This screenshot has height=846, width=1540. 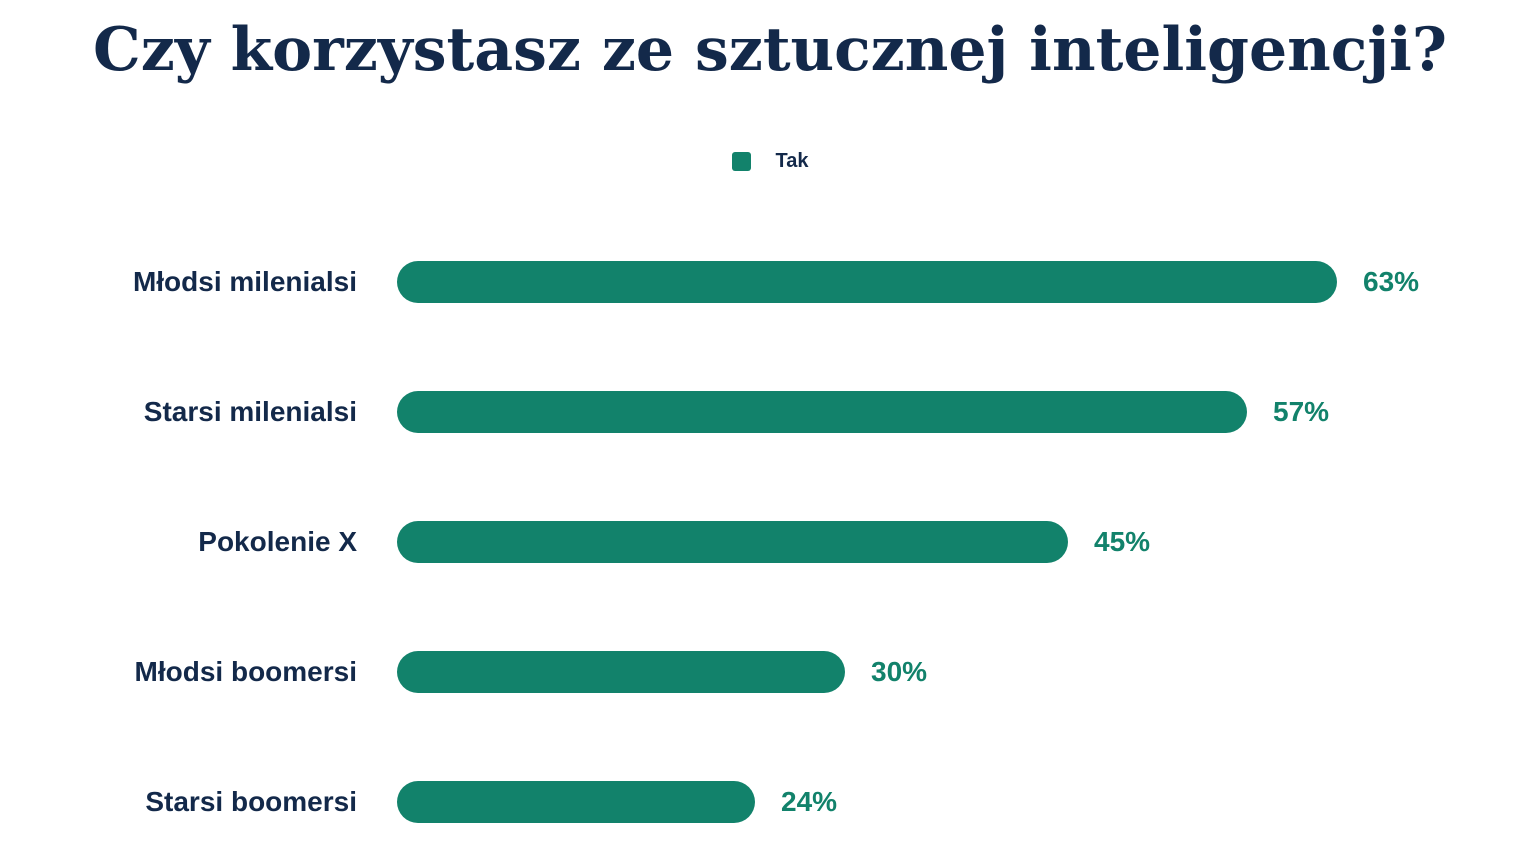 I want to click on chart-row: Pokolenie X 45%, so click(x=770, y=542).